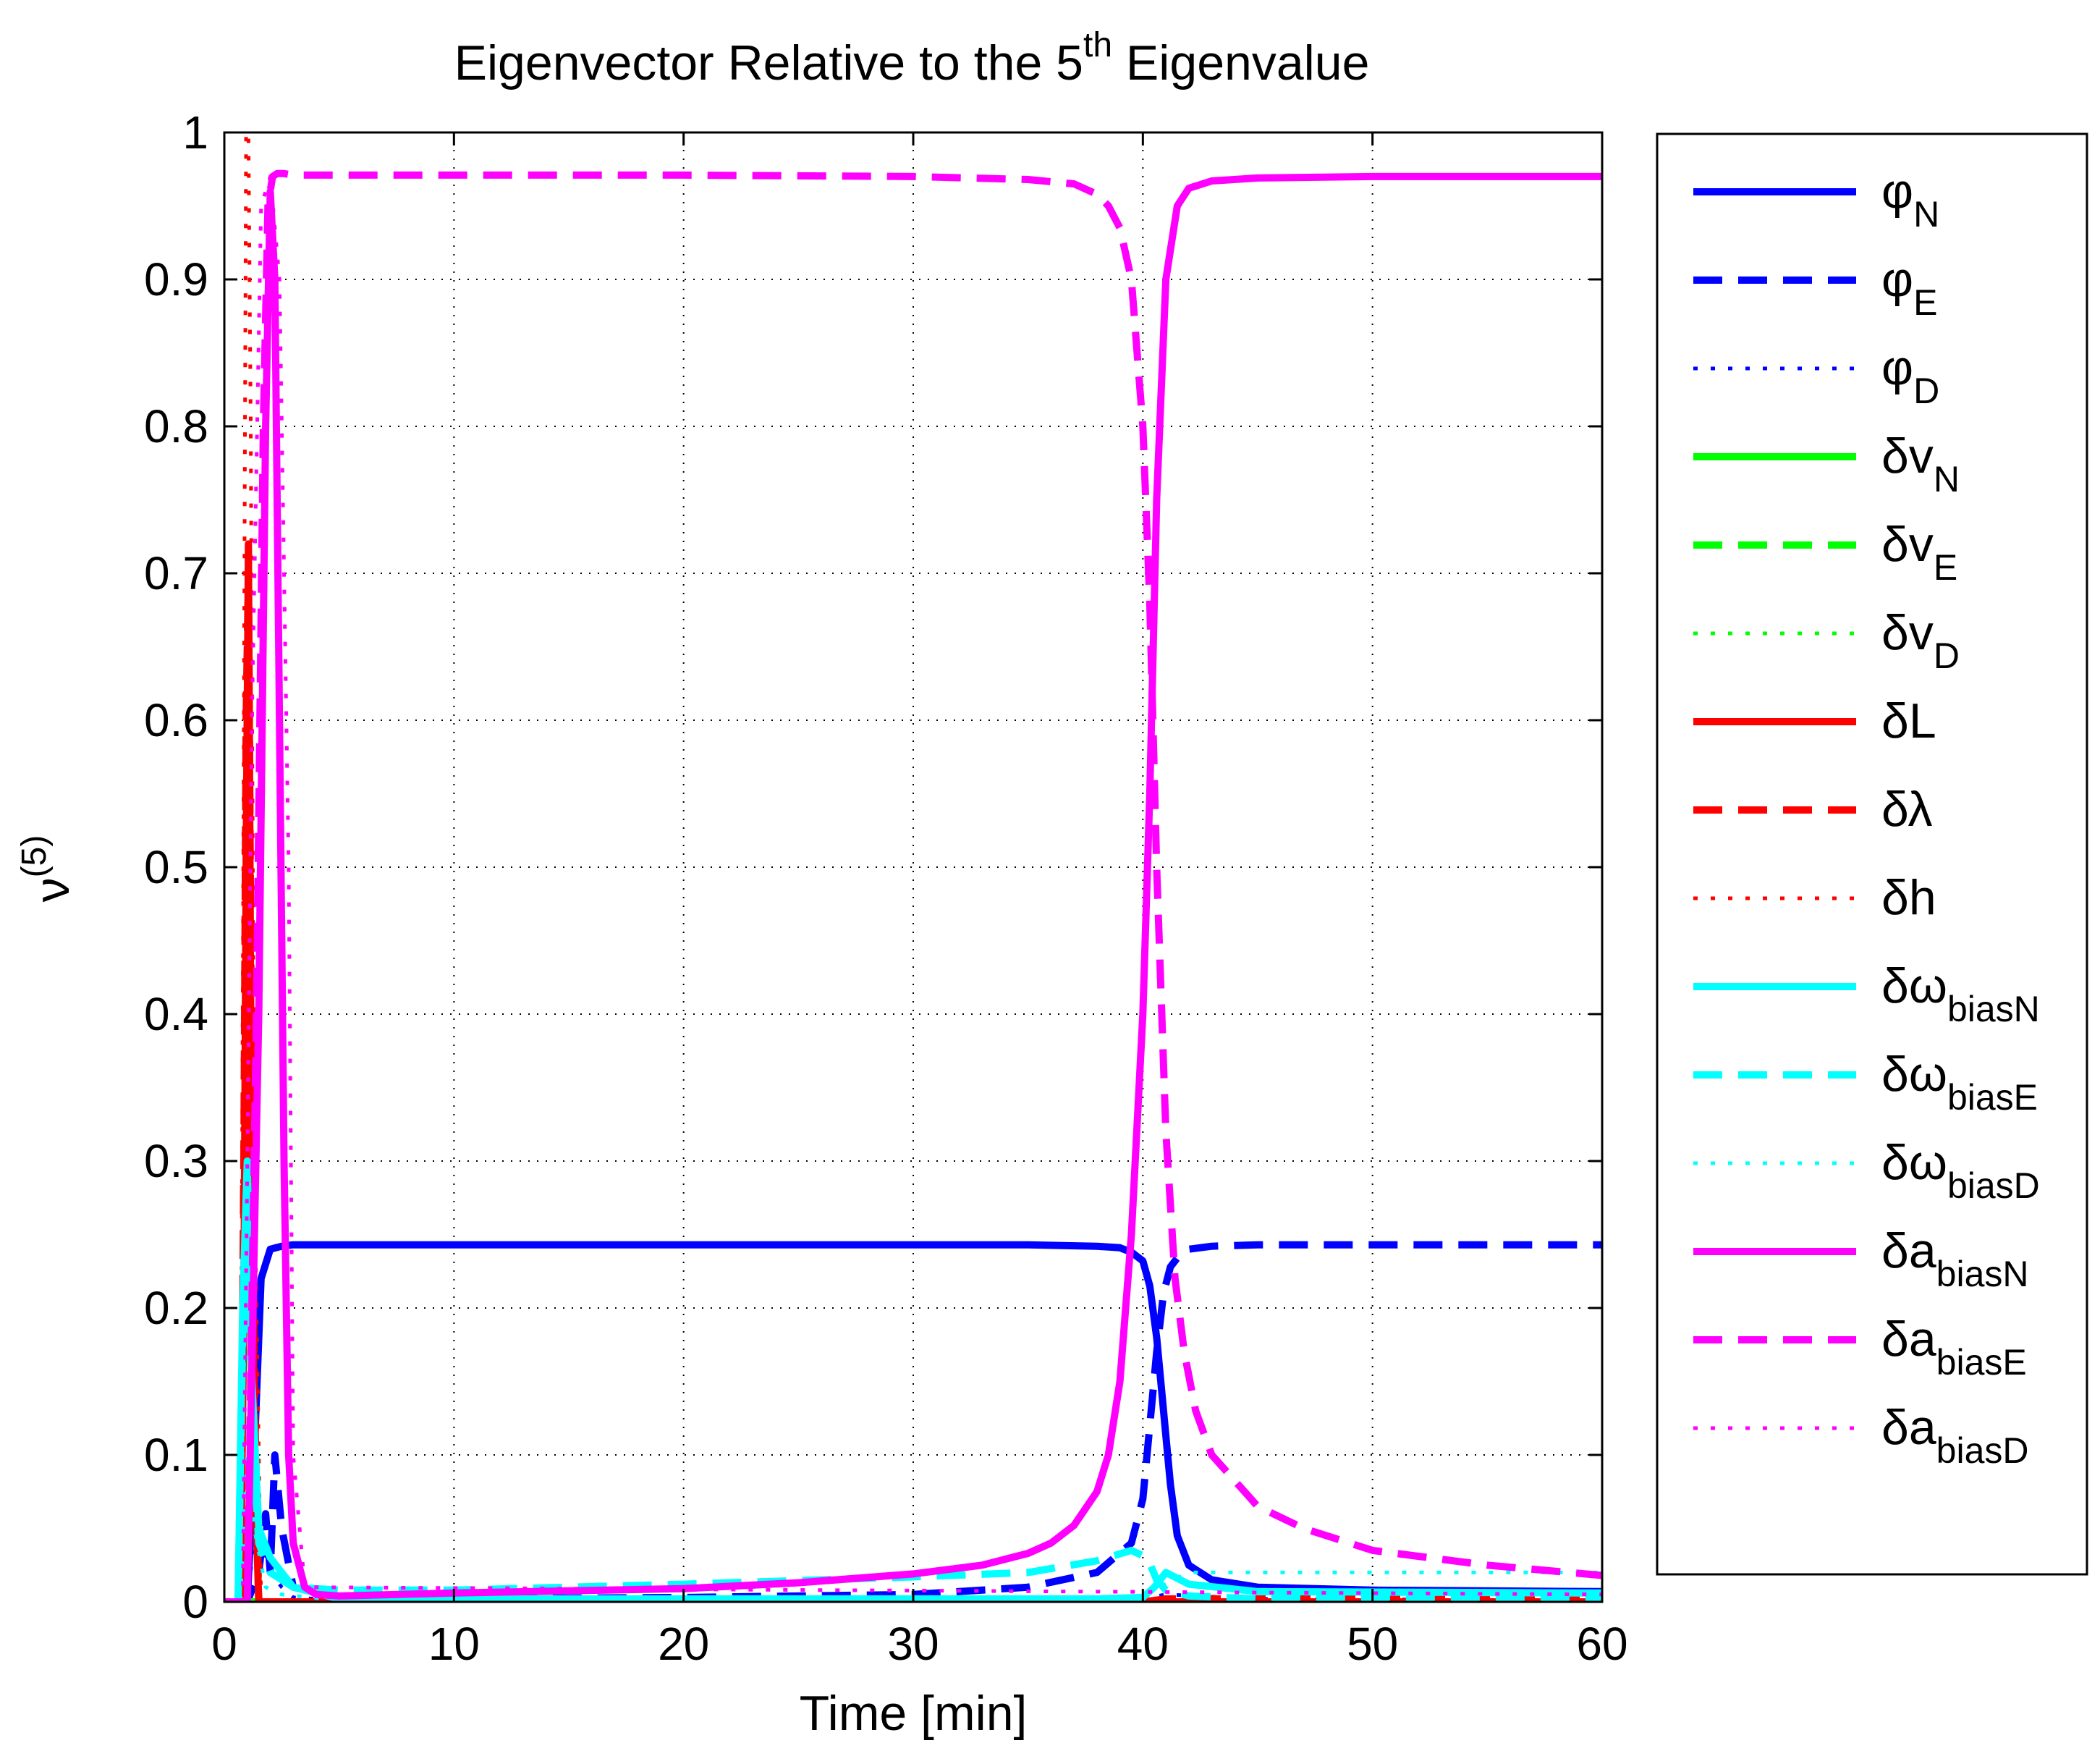  I want to click on y-tick-label: 0.8, so click(176, 426).